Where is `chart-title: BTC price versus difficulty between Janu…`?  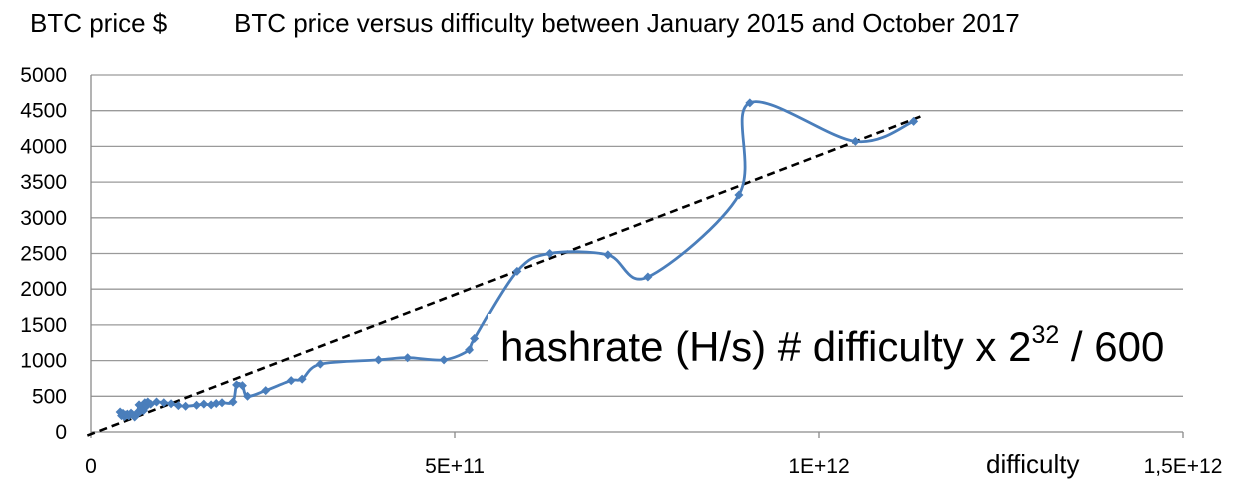 chart-title: BTC price versus difficulty between Janu… is located at coordinates (627, 23).